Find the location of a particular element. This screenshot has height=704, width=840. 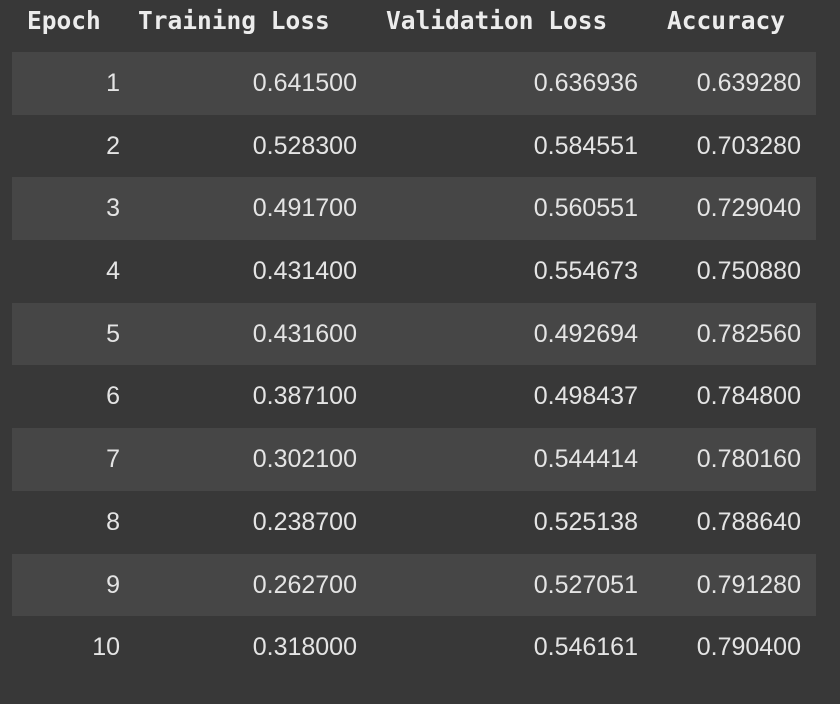

table-row: 1 0.641500 0.636936 0.639280 is located at coordinates (414, 83).